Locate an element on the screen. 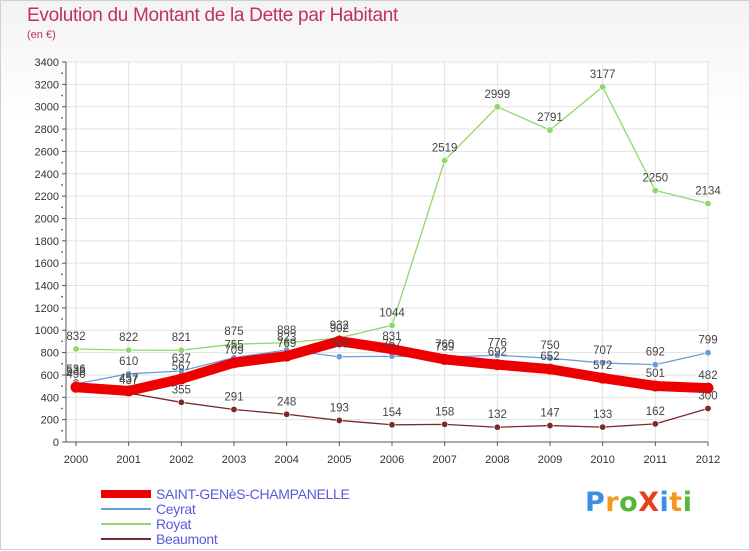  data-label: 1044 is located at coordinates (392, 313).